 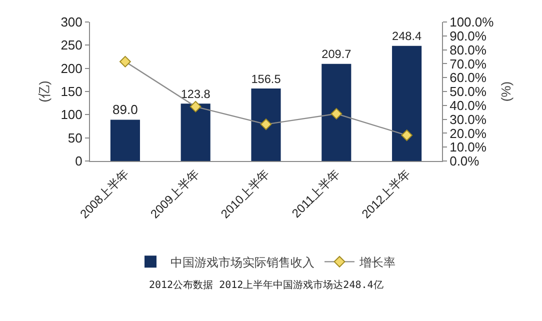 What do you see at coordinates (75, 138) in the screenshot?
I see `y-tick-label: 50` at bounding box center [75, 138].